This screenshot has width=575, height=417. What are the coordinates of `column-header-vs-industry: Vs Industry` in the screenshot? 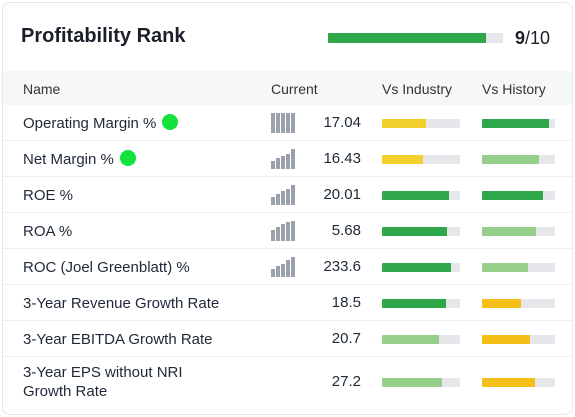 It's located at (417, 89).